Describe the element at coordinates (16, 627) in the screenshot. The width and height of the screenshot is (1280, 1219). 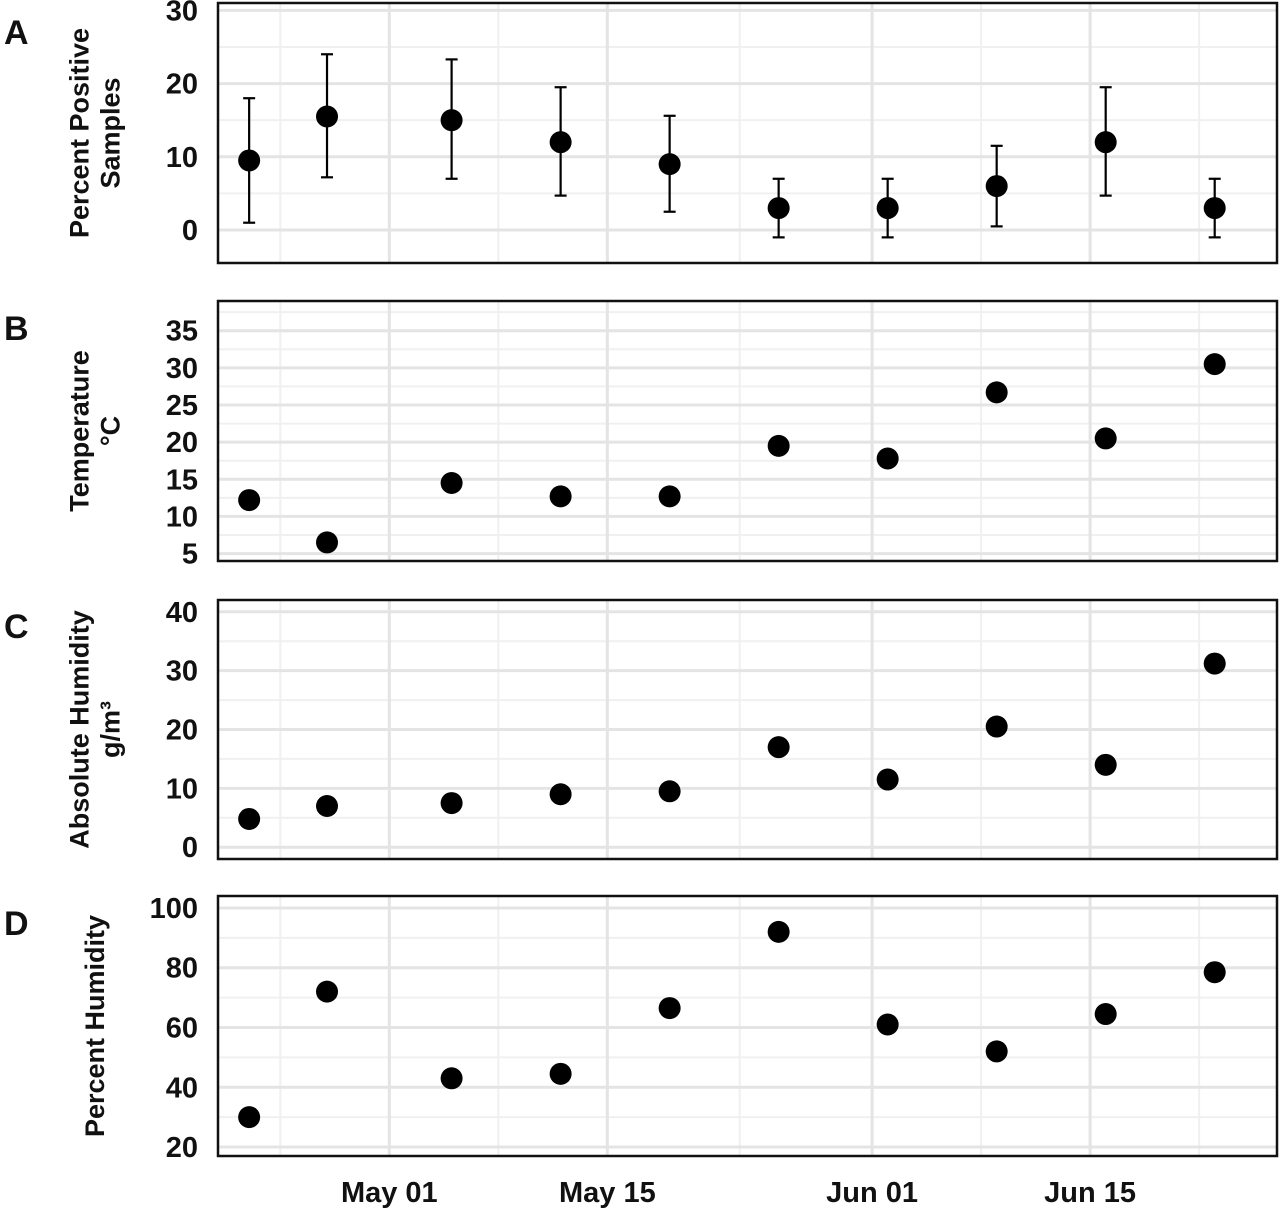
I see `panel-letter: C` at that location.